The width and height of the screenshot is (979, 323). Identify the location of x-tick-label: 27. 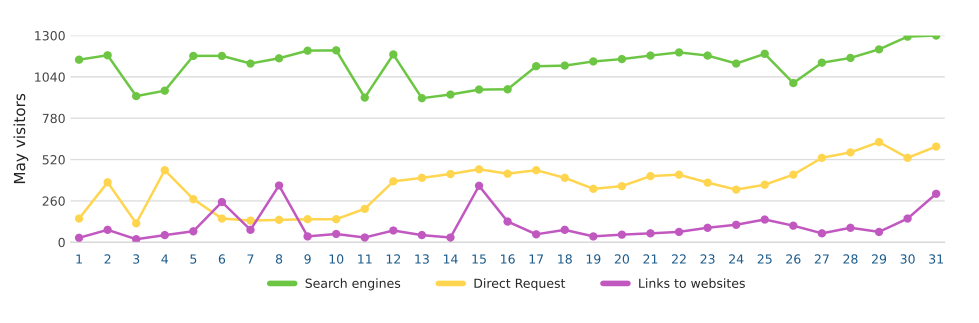
(821, 259).